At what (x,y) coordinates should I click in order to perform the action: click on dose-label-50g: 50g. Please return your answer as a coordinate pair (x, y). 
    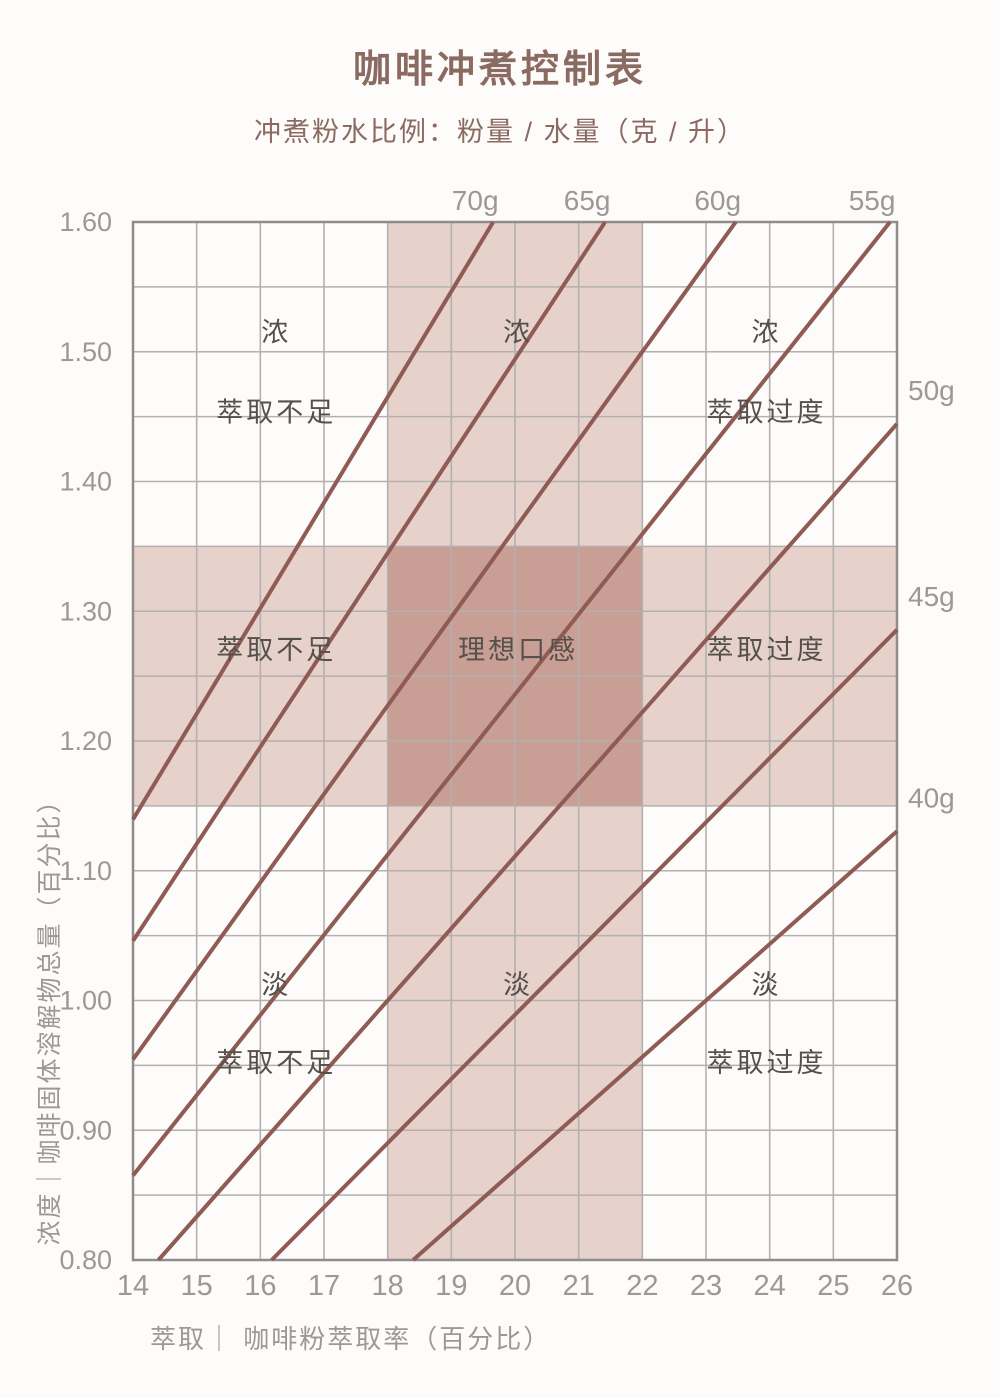
    Looking at the image, I should click on (931, 390).